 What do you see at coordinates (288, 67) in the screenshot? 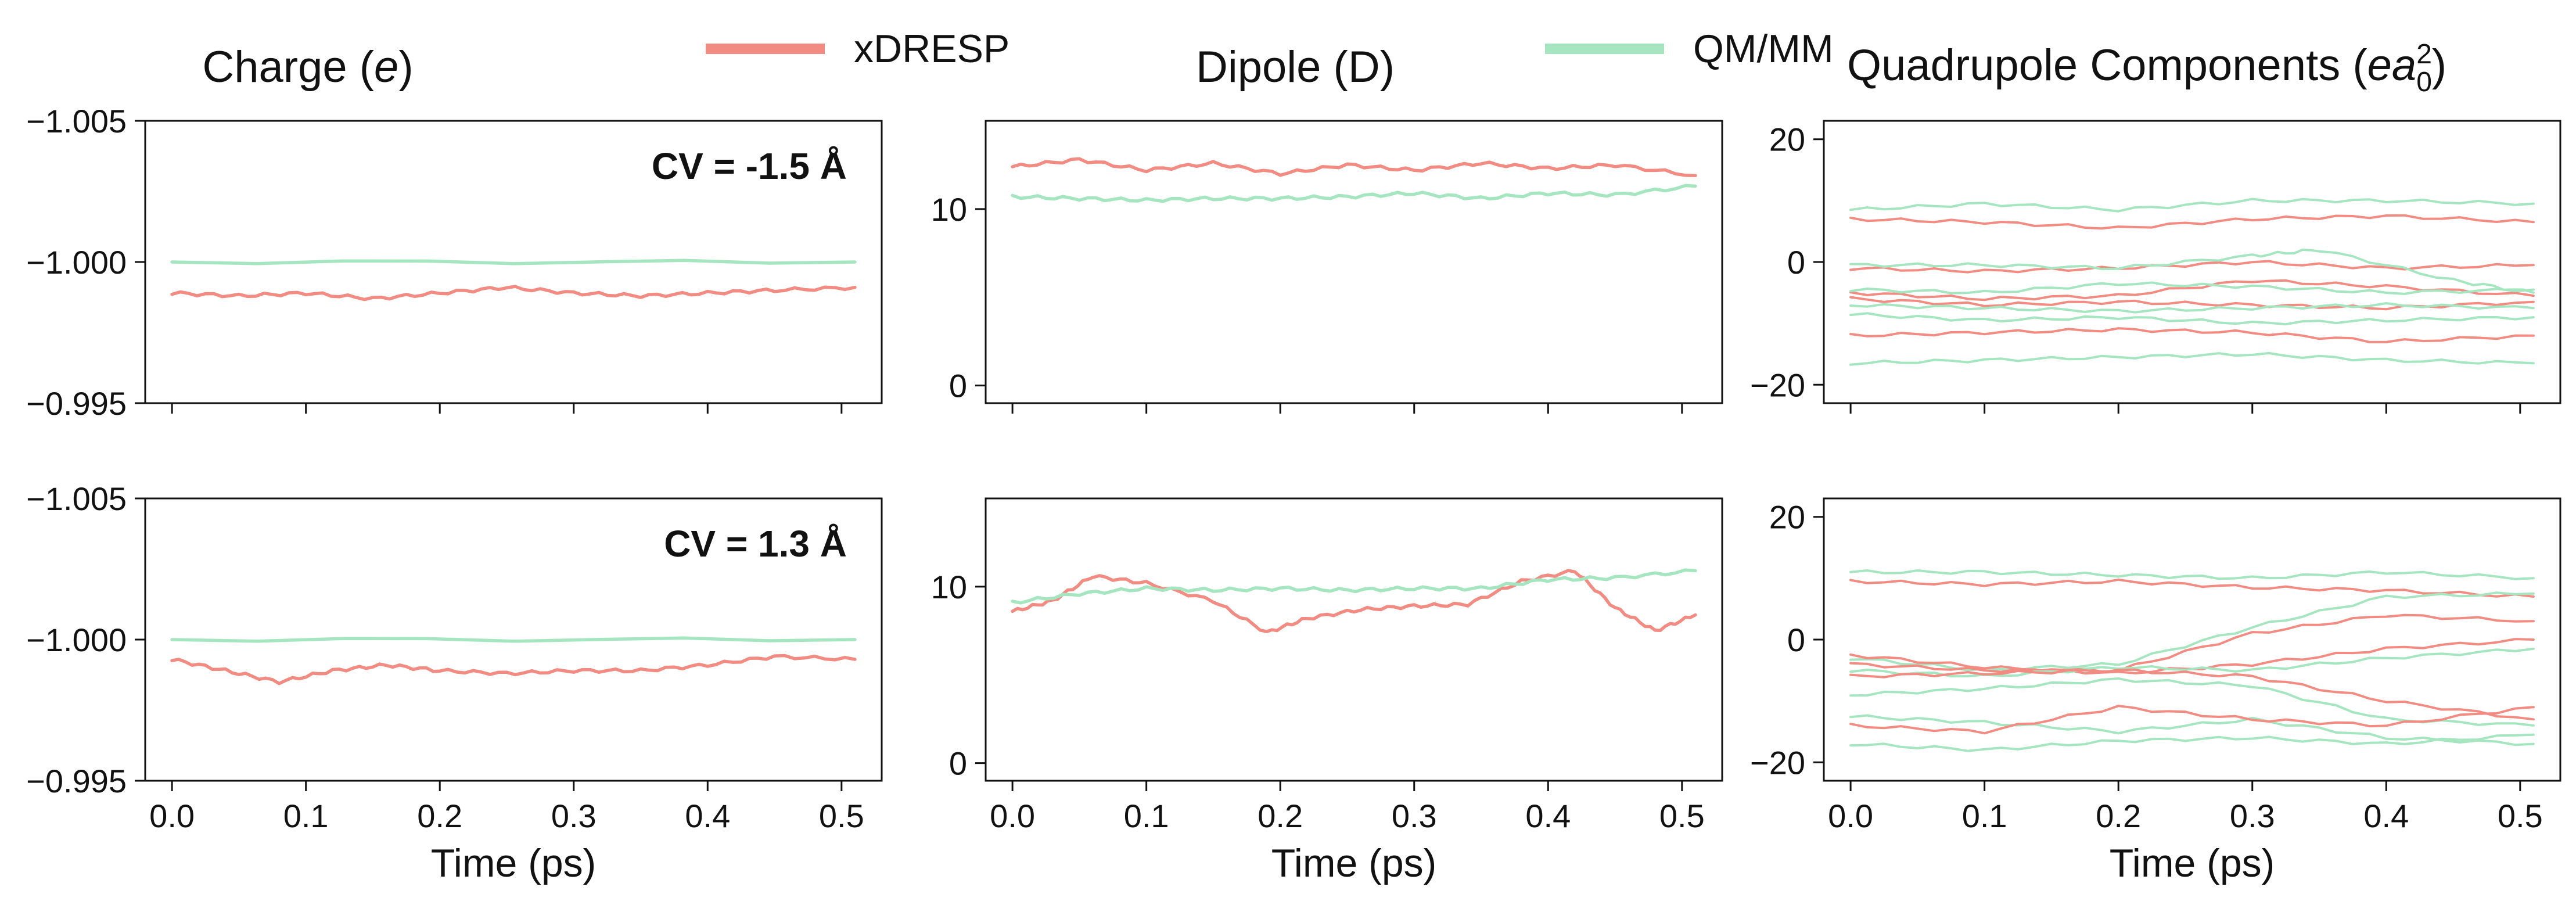
I see `charge-title-text: Charge (` at bounding box center [288, 67].